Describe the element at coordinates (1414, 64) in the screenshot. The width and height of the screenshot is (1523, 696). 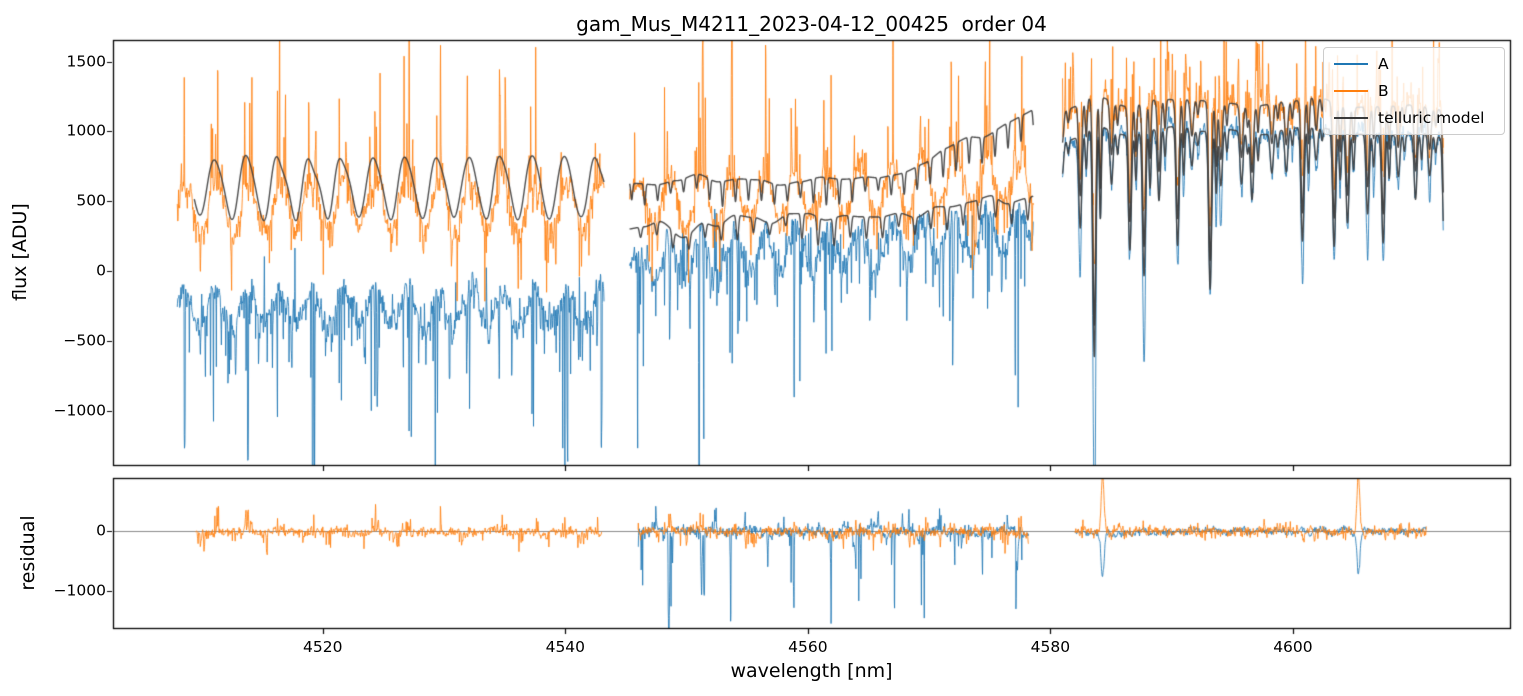
I see `legend-item-a: A` at that location.